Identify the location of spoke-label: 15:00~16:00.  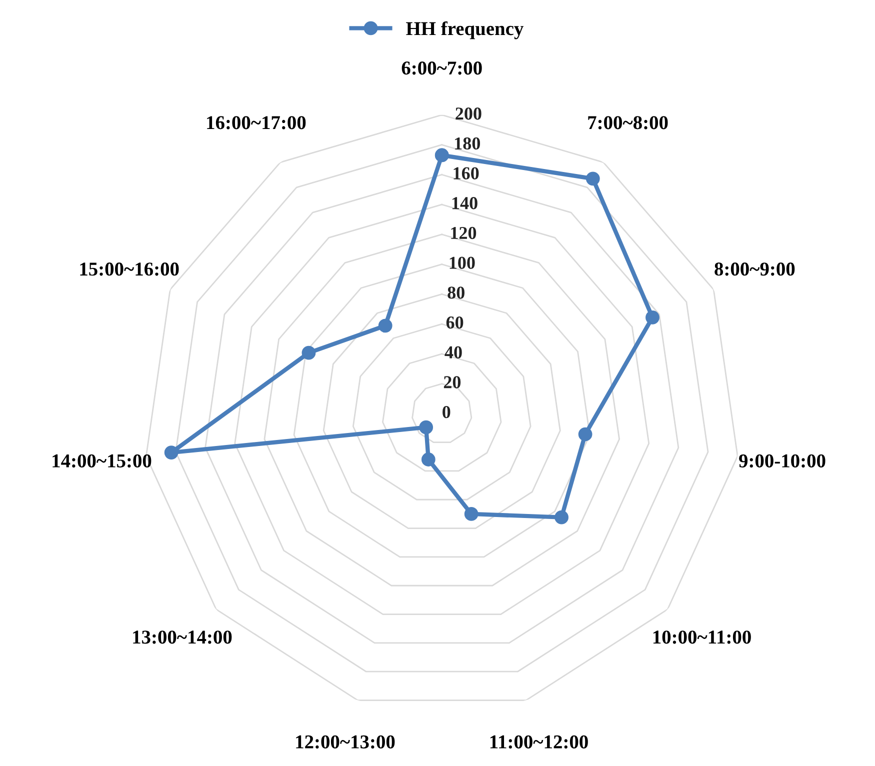
(129, 269).